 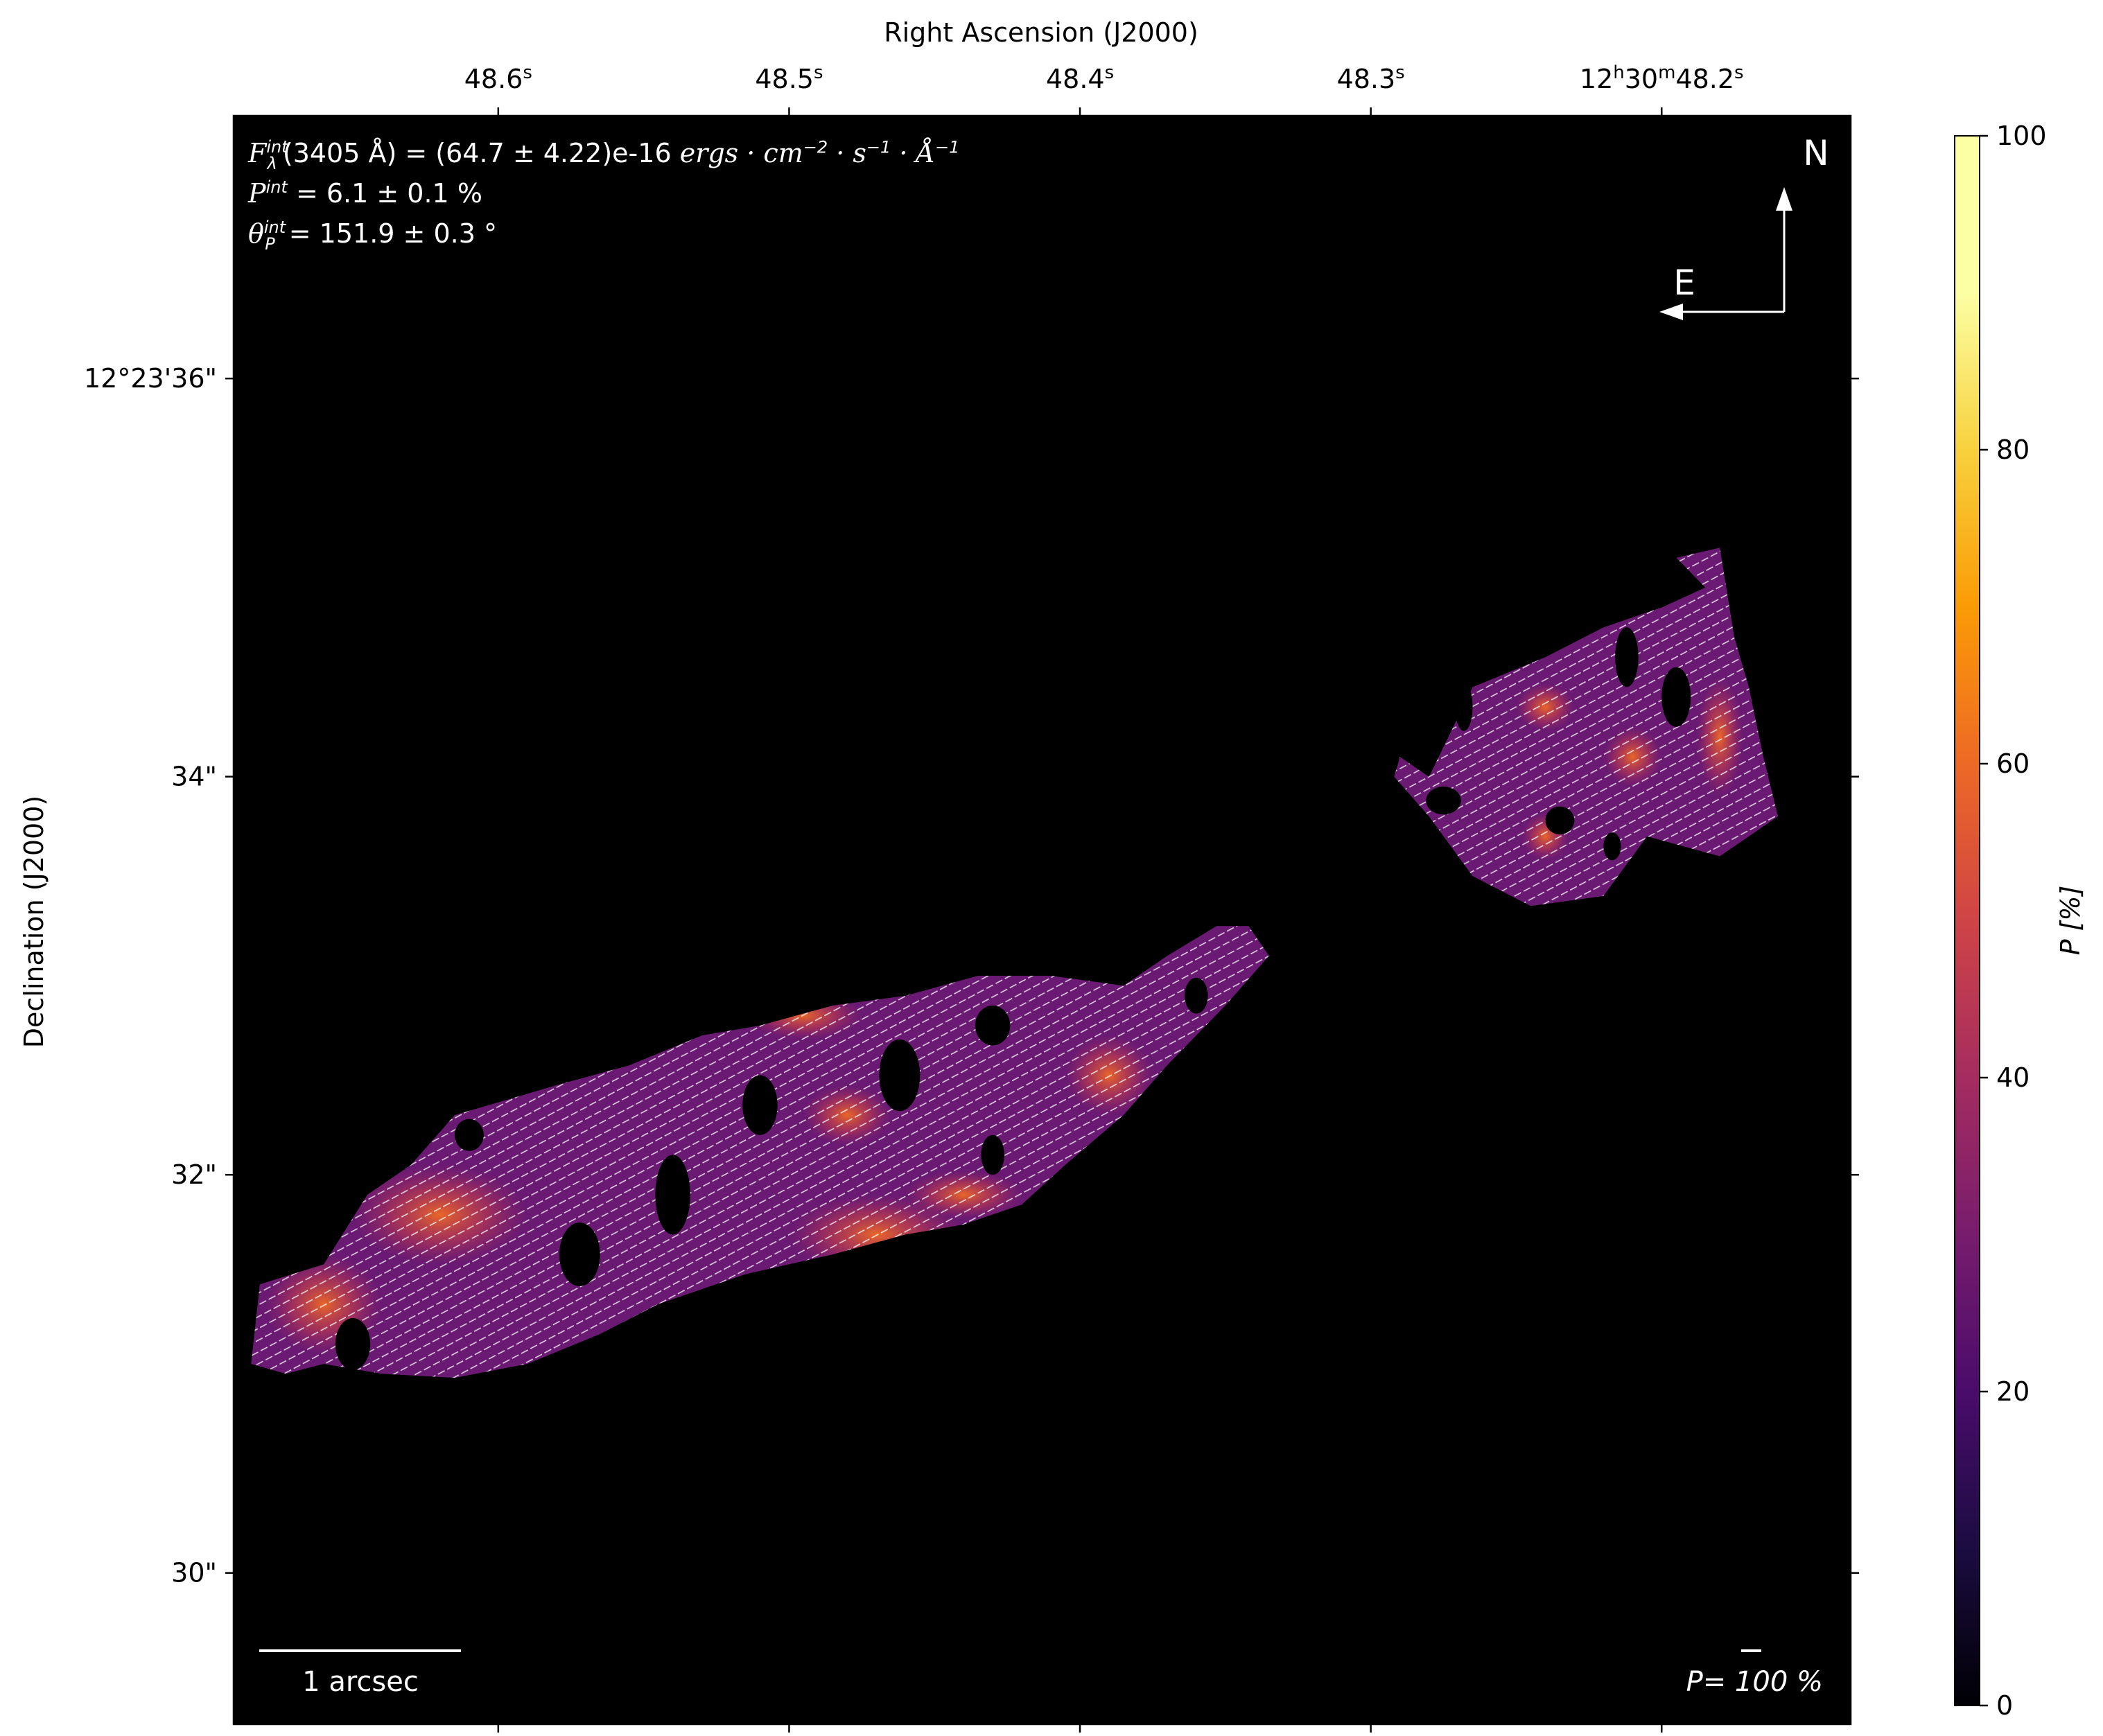 I want to click on top-axis-tick-label: 48.3s​, so click(x=1371, y=78).